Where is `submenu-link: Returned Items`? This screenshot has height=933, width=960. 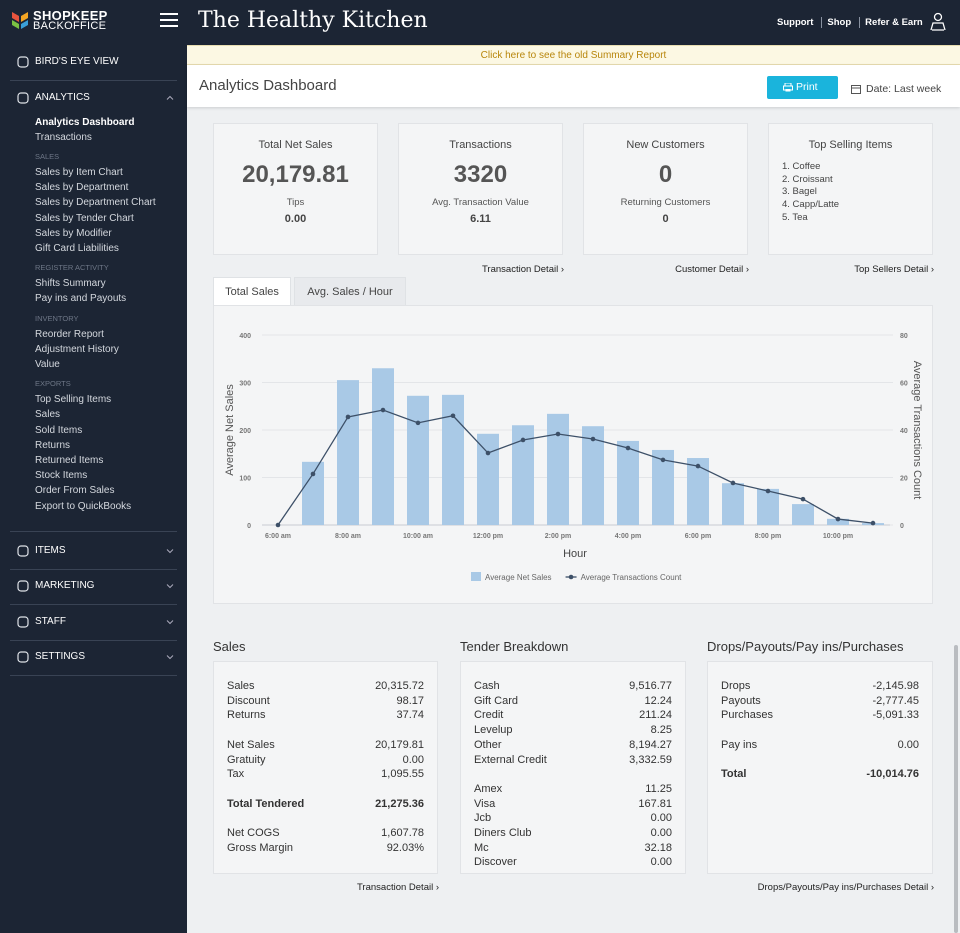 submenu-link: Returned Items is located at coordinates (69, 460).